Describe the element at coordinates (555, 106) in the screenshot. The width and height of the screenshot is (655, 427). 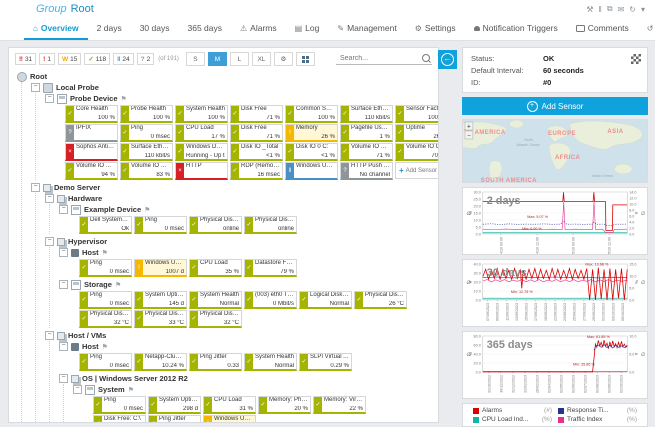
I see `add-sensor-button: + Add Sensor` at that location.